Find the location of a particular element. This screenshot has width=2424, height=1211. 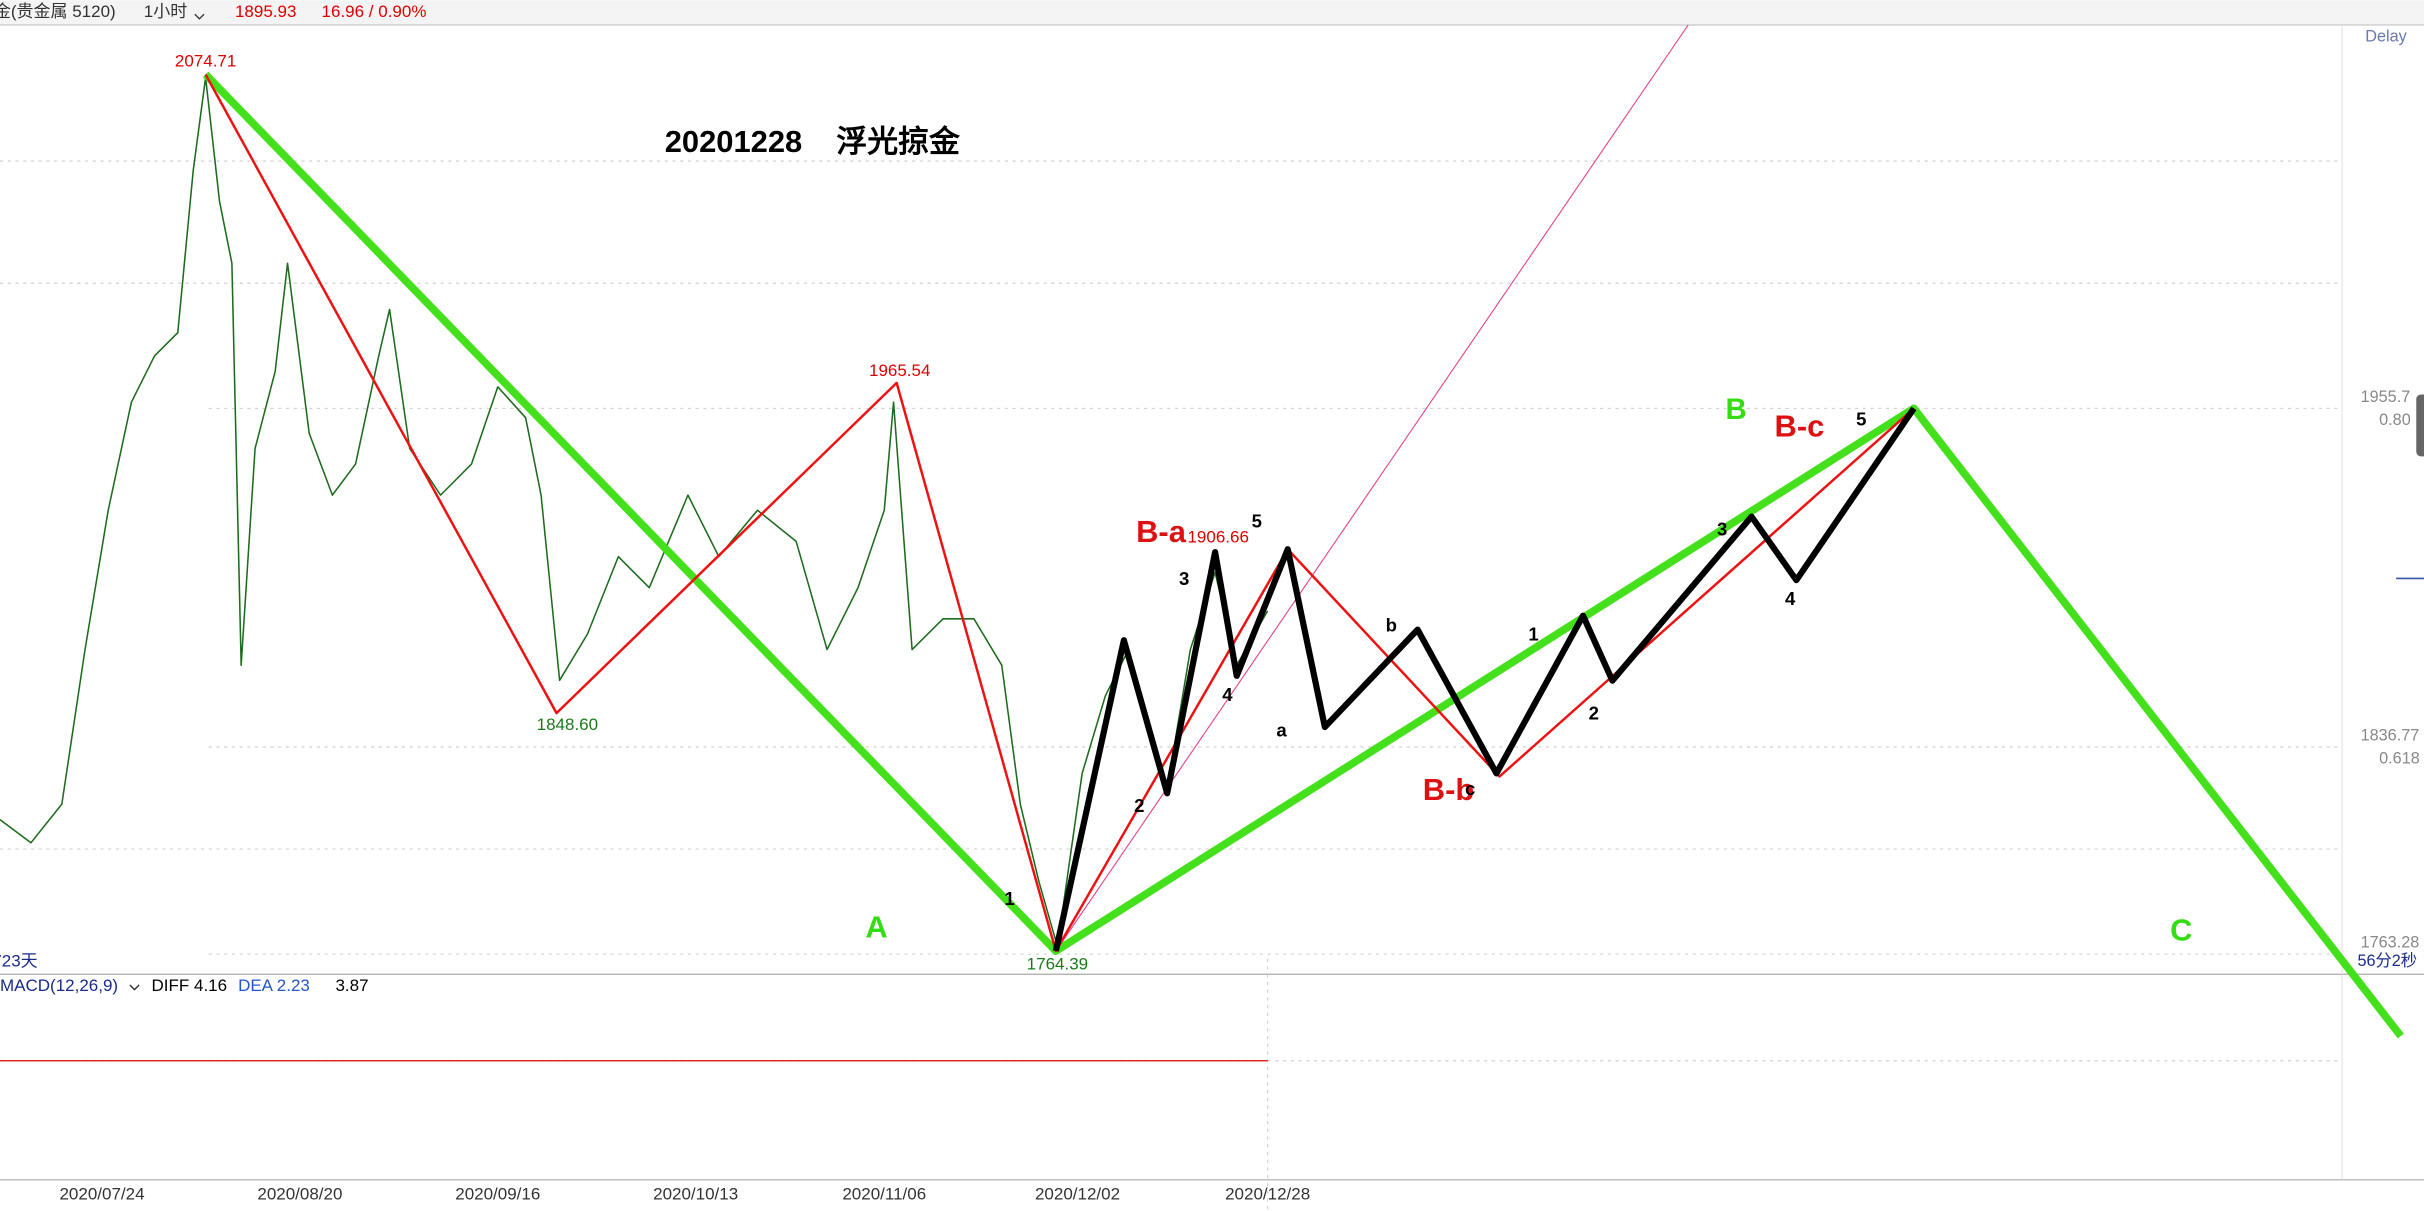

right-axis-label: 0.80 is located at coordinates (2395, 420).